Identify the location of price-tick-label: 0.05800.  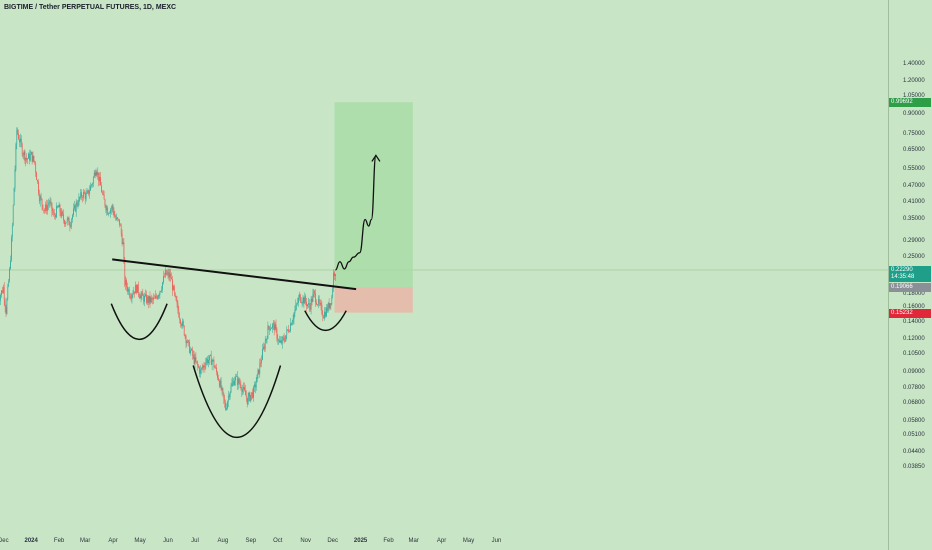
(914, 420).